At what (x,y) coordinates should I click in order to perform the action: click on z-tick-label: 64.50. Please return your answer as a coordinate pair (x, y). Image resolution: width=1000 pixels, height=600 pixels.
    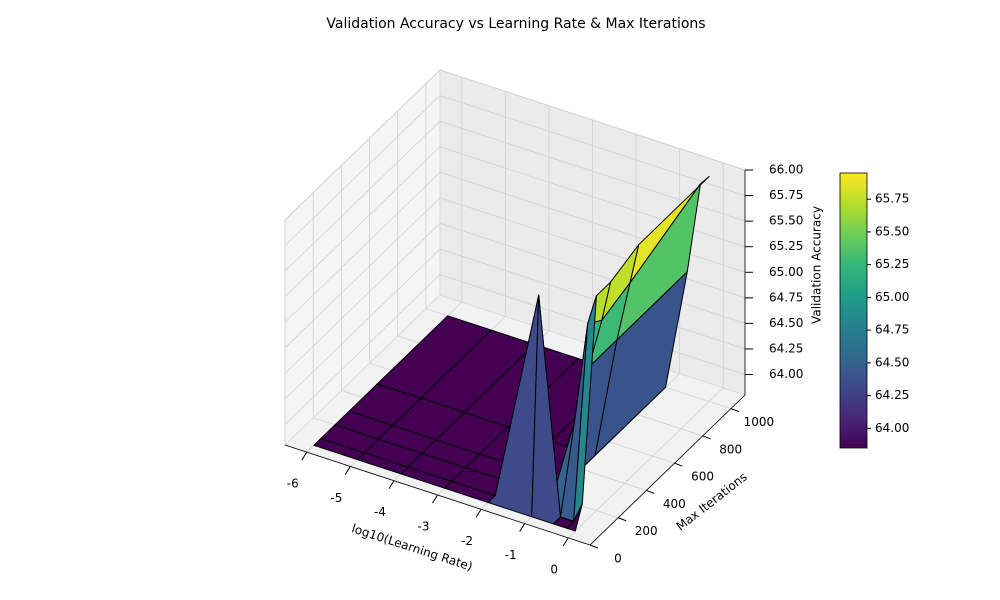
    Looking at the image, I should click on (786, 323).